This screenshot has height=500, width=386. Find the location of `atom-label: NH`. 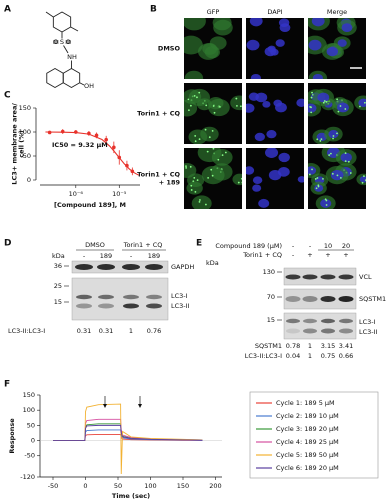

atom-label: NH is located at coordinates (72, 57).